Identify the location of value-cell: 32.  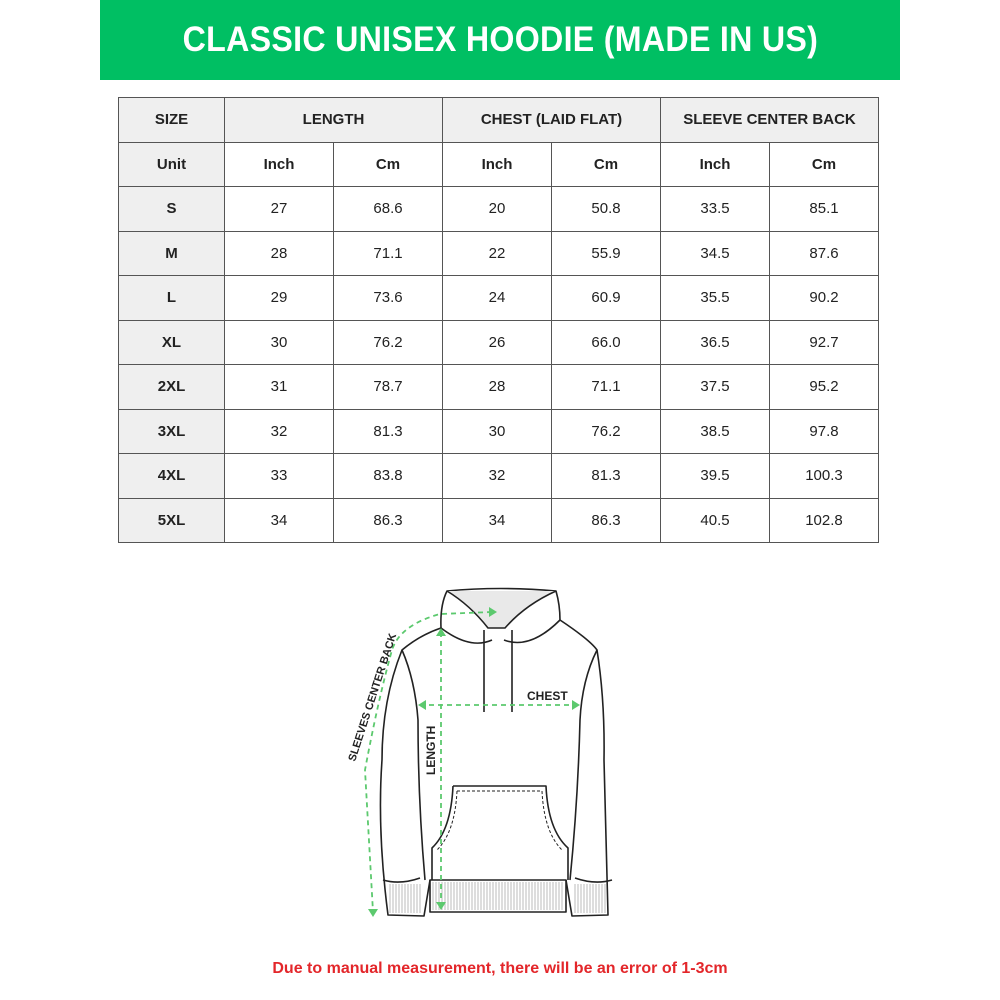
(497, 476).